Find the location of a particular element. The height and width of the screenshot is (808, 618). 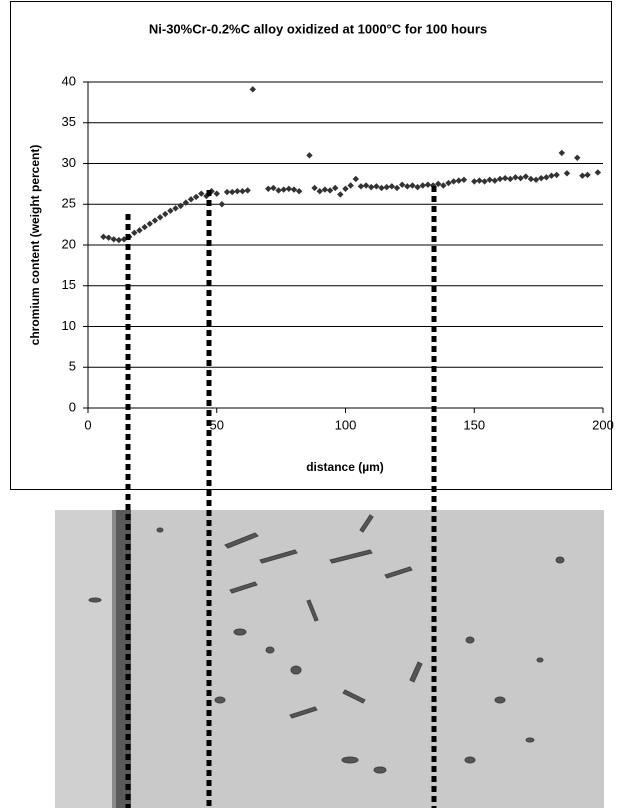

x-tick-label: 0 is located at coordinates (87, 424).